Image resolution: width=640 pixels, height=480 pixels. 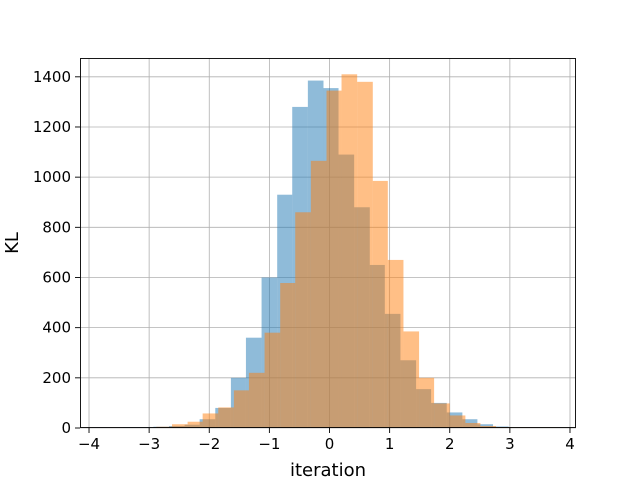 What do you see at coordinates (12, 243) in the screenshot?
I see `y-axis-label: KL` at bounding box center [12, 243].